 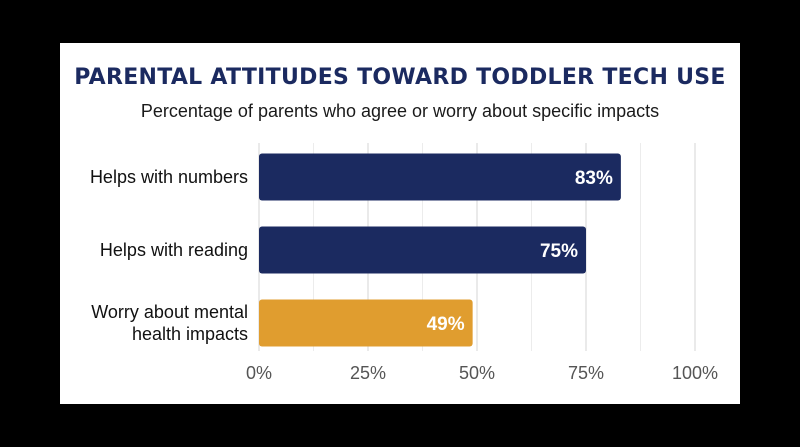 I want to click on category-label: Helps with numbers, so click(x=169, y=177).